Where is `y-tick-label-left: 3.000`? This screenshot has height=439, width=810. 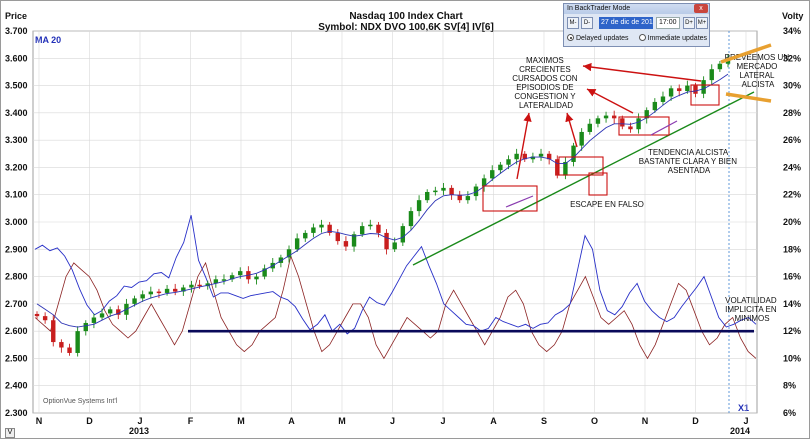
y-tick-label-left: 3.000 is located at coordinates (16, 222).